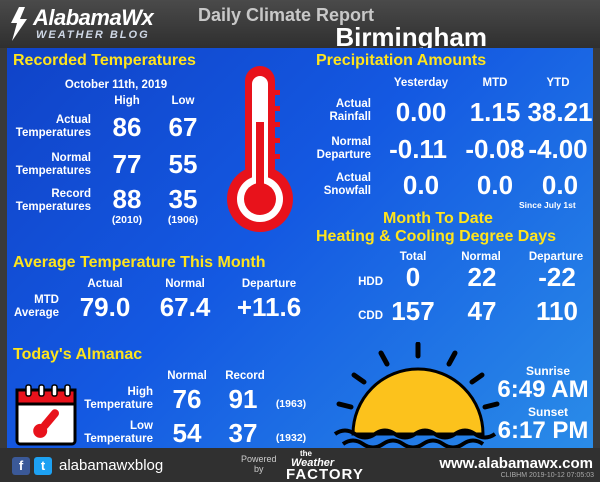 The width and height of the screenshot is (600, 482). What do you see at coordinates (127, 164) in the screenshot?
I see `normal-high: 77` at bounding box center [127, 164].